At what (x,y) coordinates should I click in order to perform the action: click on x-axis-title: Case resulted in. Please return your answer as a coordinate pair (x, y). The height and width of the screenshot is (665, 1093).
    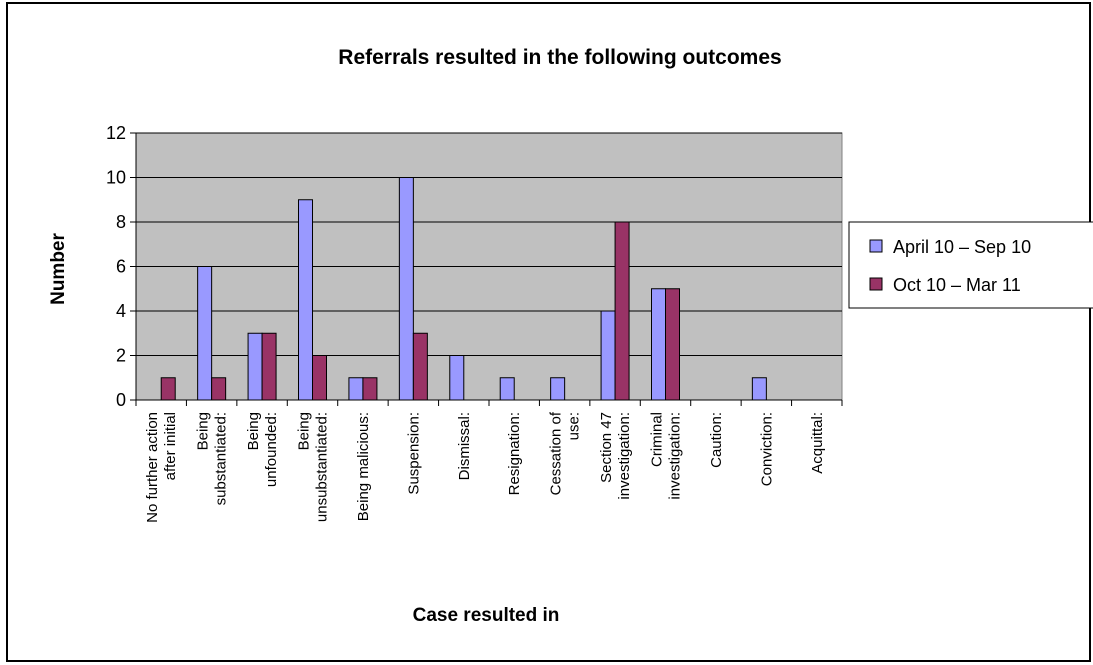
    Looking at the image, I should click on (486, 615).